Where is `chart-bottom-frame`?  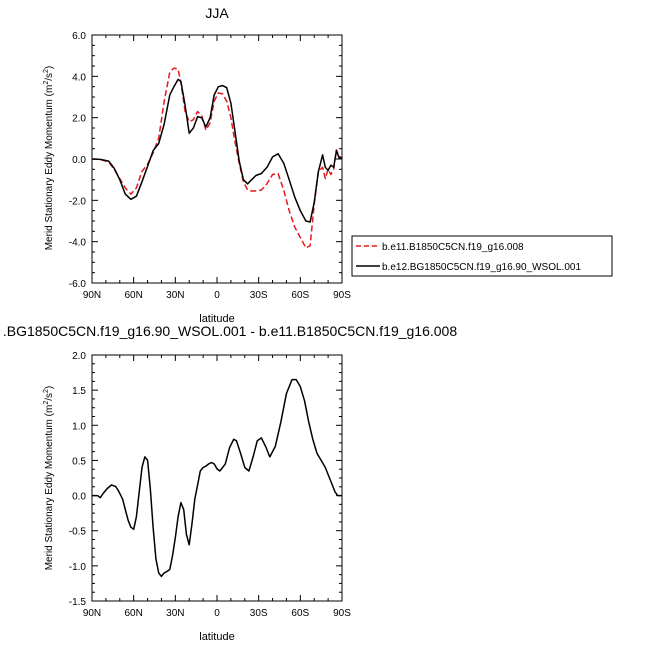
chart-bottom-frame is located at coordinates (217, 478).